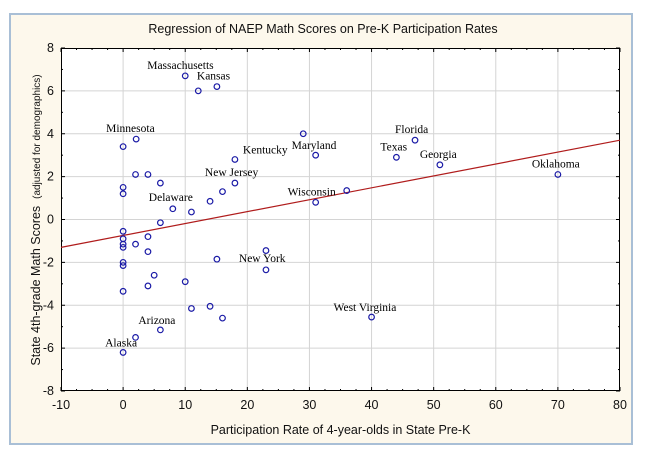  What do you see at coordinates (48, 348) in the screenshot?
I see `y-tick-label: -6` at bounding box center [48, 348].